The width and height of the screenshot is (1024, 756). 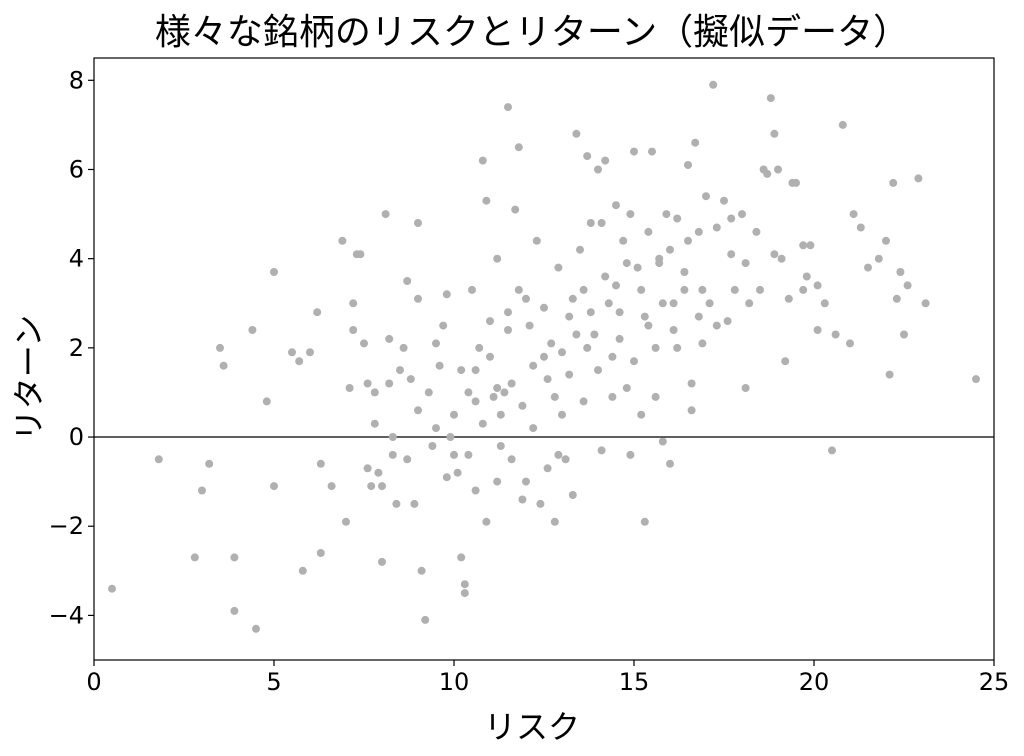 I want to click on x-axis-label: リスク, so click(x=532, y=727).